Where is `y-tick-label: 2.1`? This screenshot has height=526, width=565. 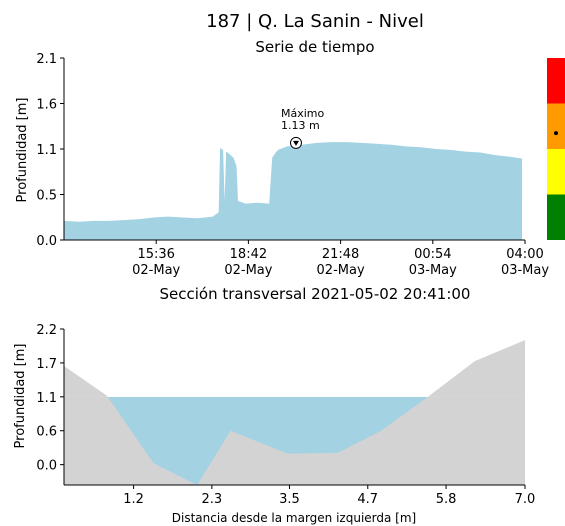 y-tick-label: 2.1 is located at coordinates (46, 59).